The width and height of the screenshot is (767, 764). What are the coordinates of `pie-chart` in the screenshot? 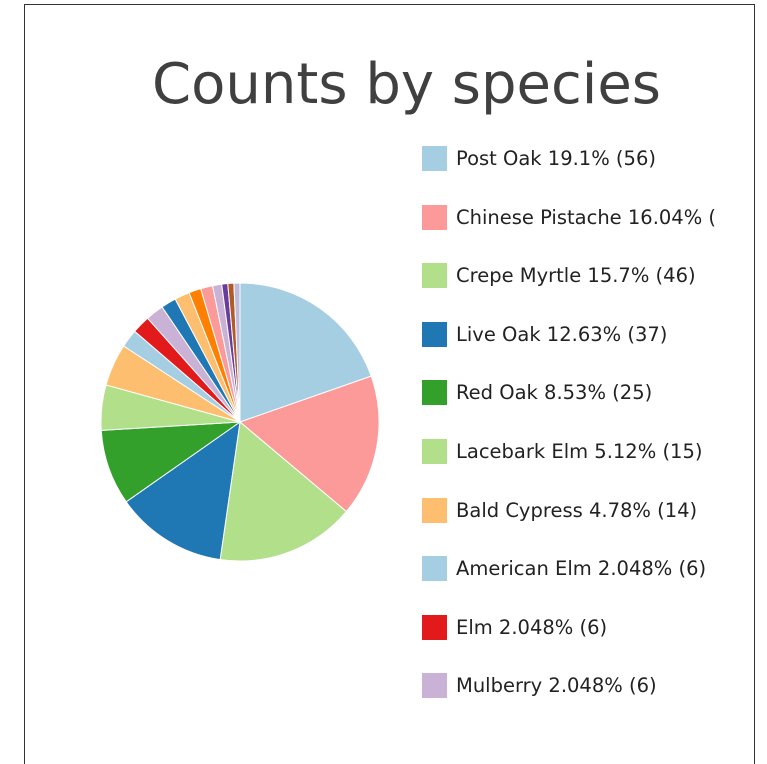 It's located at (240, 422).